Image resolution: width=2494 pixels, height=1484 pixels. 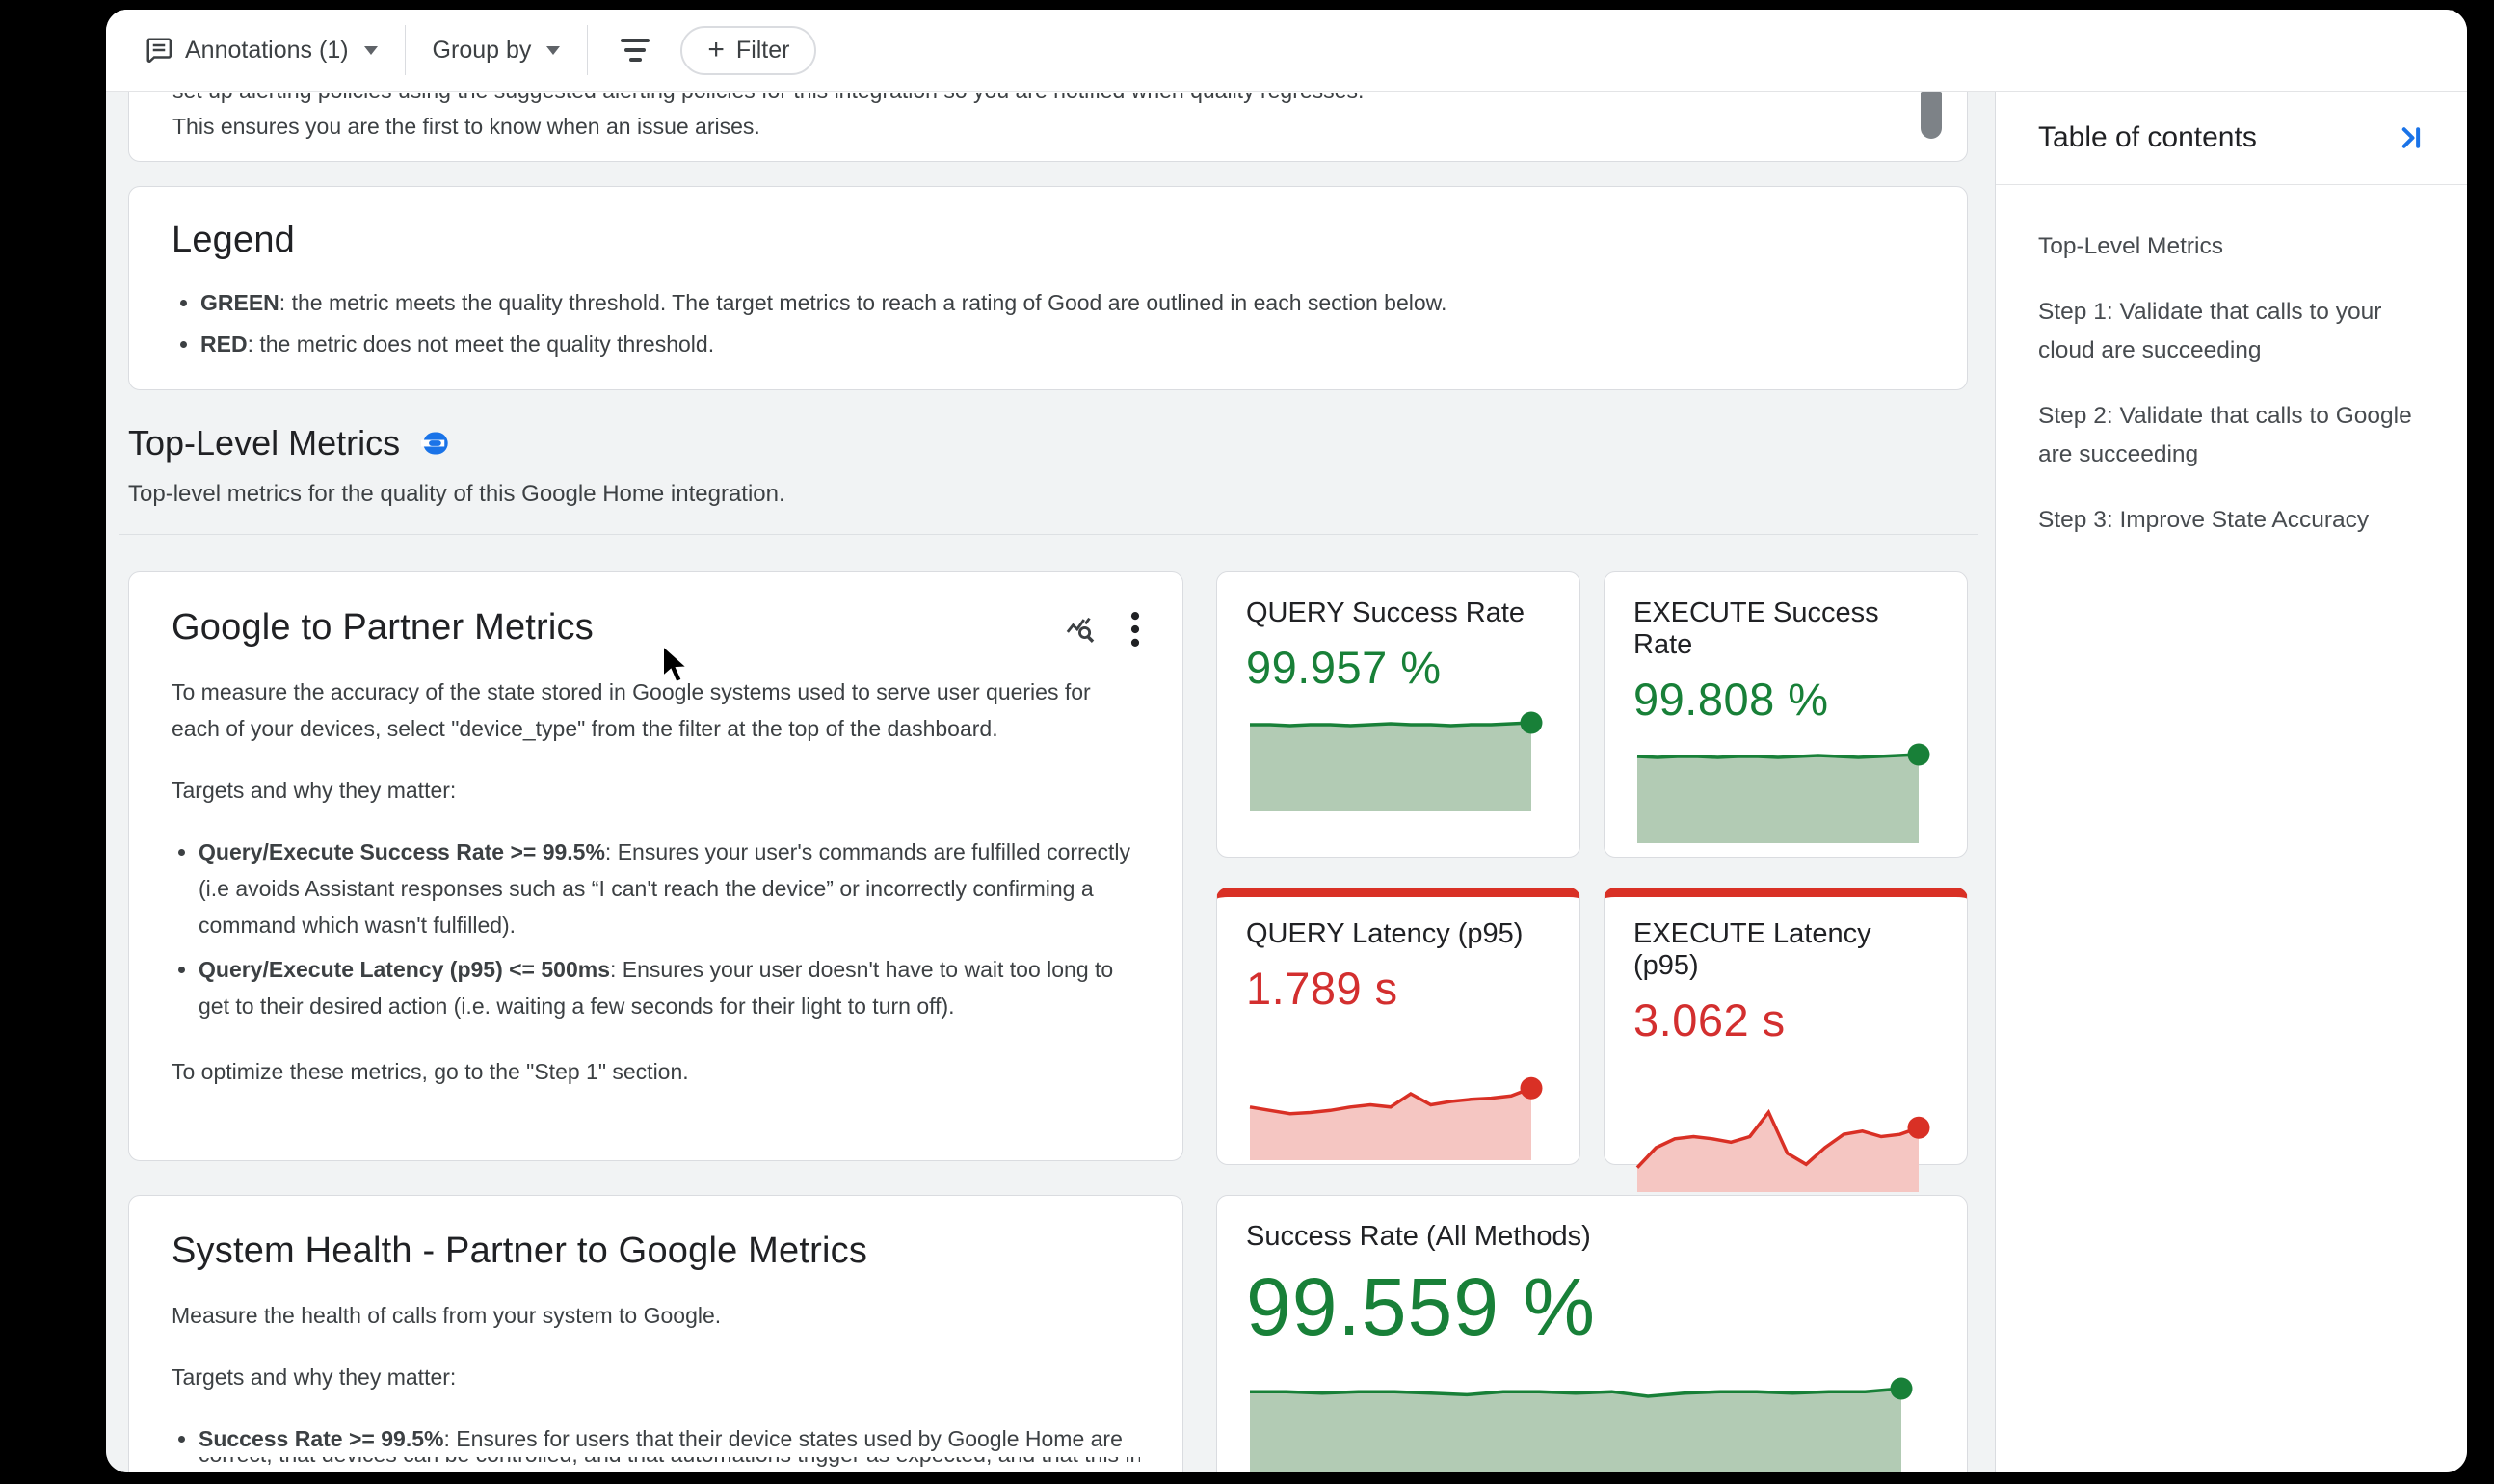 I want to click on annotations-button: Annotations (1), so click(x=261, y=50).